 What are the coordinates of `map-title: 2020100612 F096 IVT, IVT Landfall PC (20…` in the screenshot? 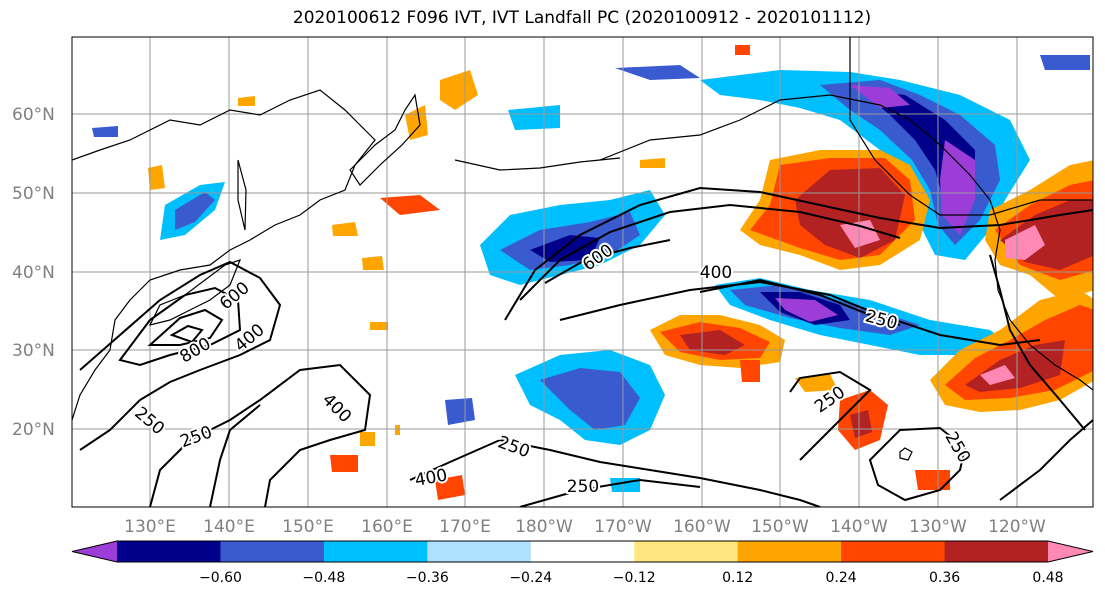 It's located at (582, 18).